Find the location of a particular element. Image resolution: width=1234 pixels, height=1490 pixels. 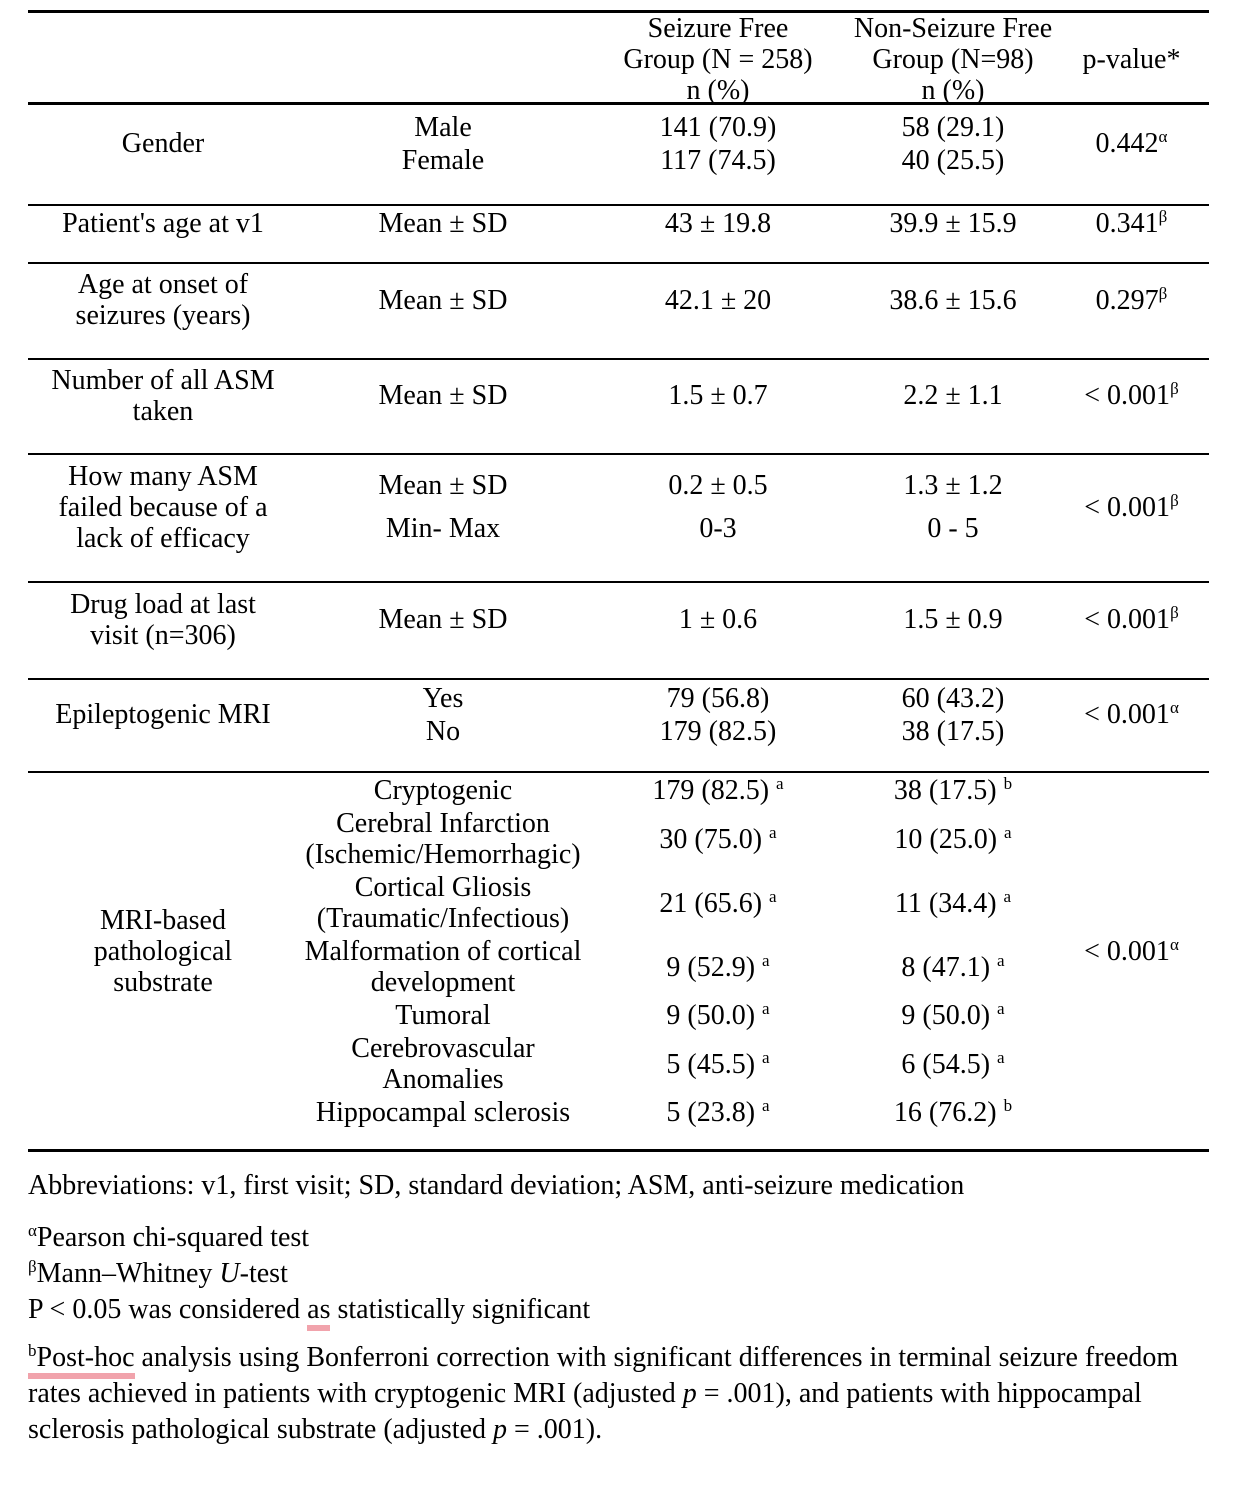

non-seizure-free-value: 40 (25.5) is located at coordinates (953, 160).